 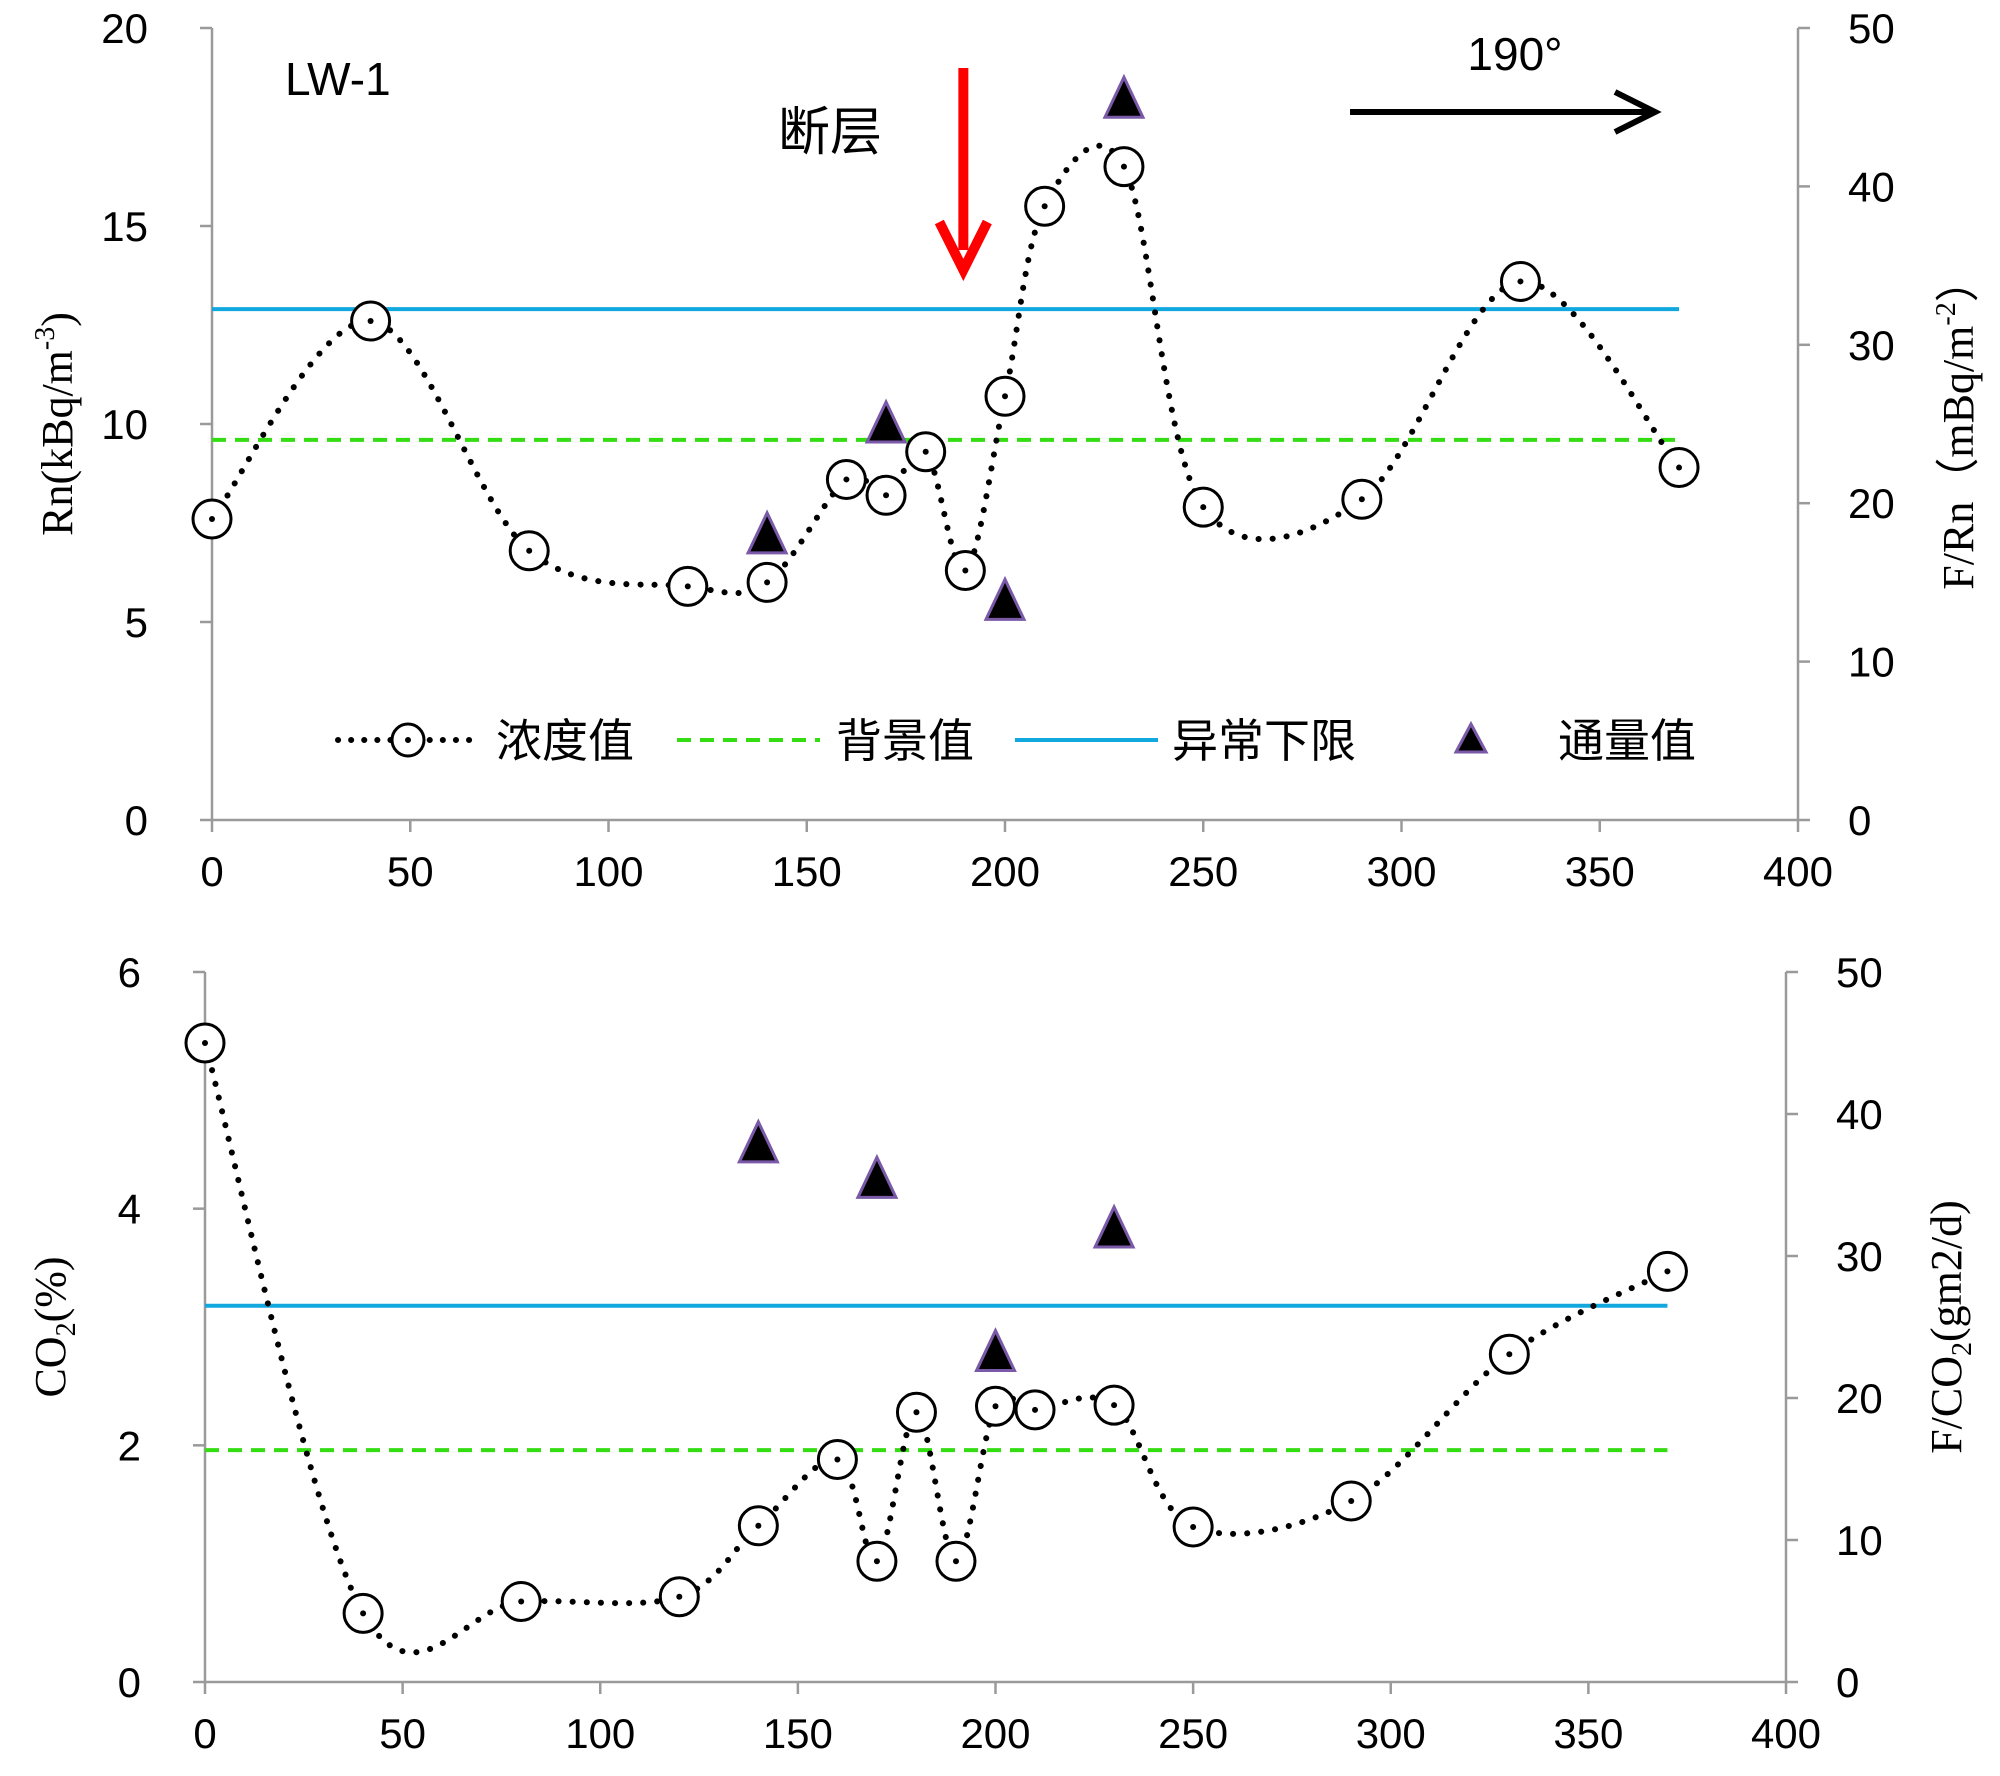 What do you see at coordinates (1957, 423) in the screenshot?
I see `right-y-axis-title: F/Rn（mBq/m-2）` at bounding box center [1957, 423].